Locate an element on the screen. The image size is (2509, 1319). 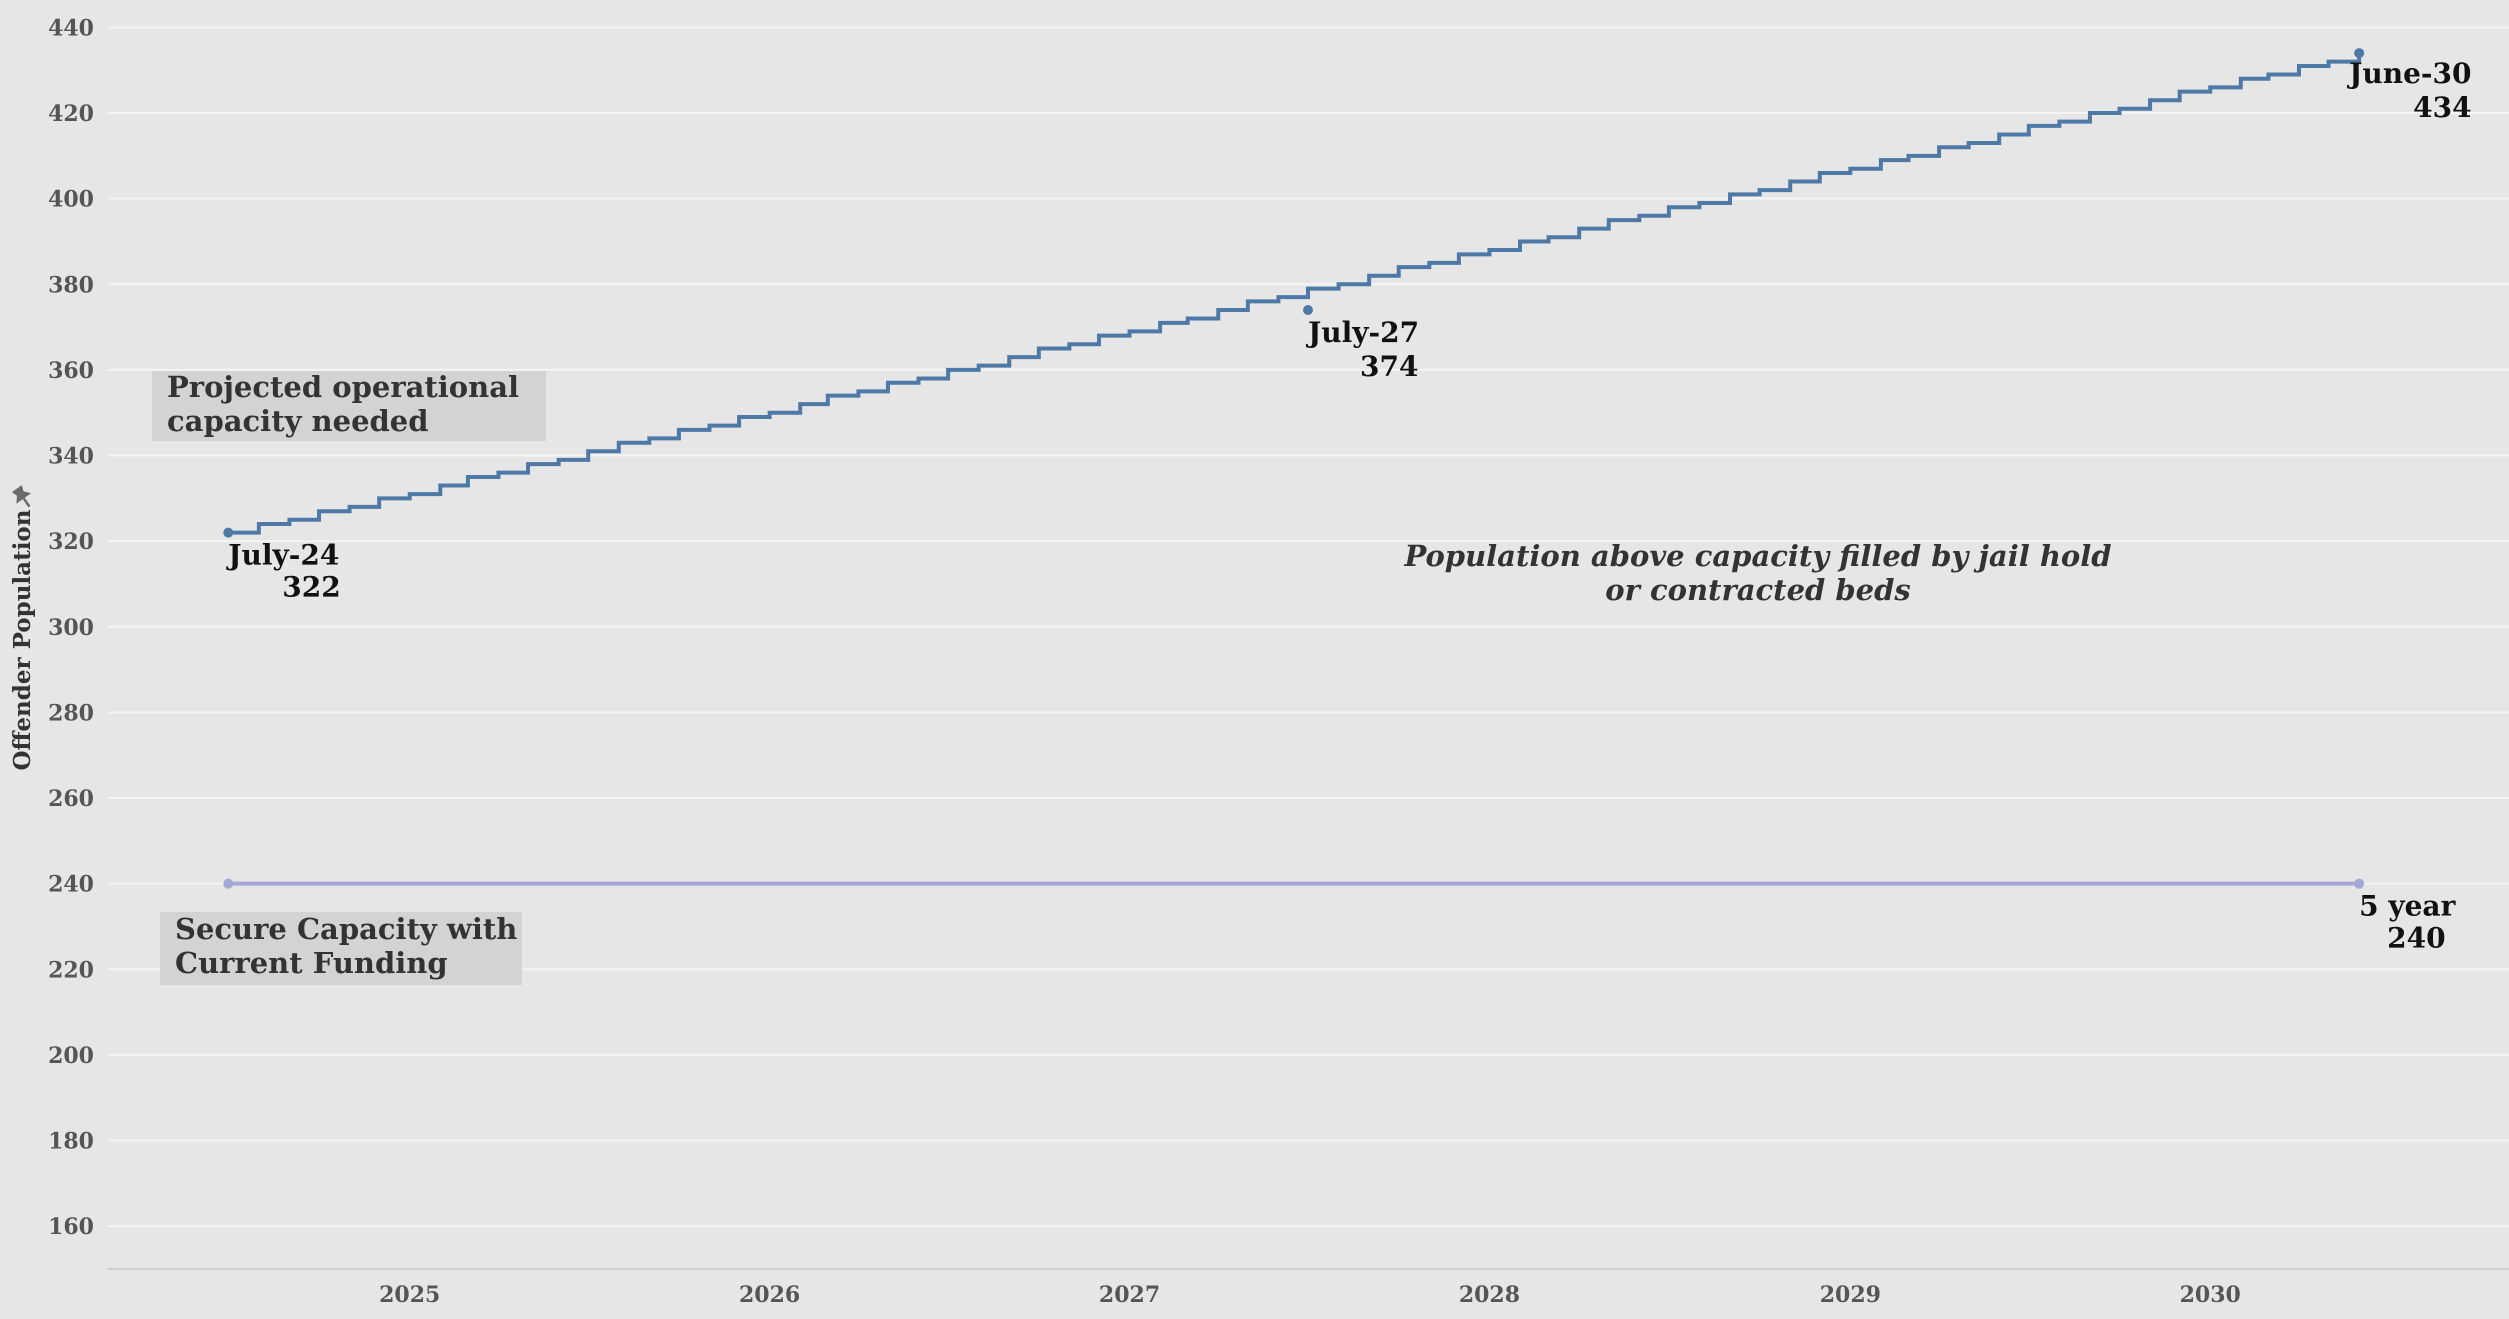
x-tick-label: 2028 is located at coordinates (1489, 1295).